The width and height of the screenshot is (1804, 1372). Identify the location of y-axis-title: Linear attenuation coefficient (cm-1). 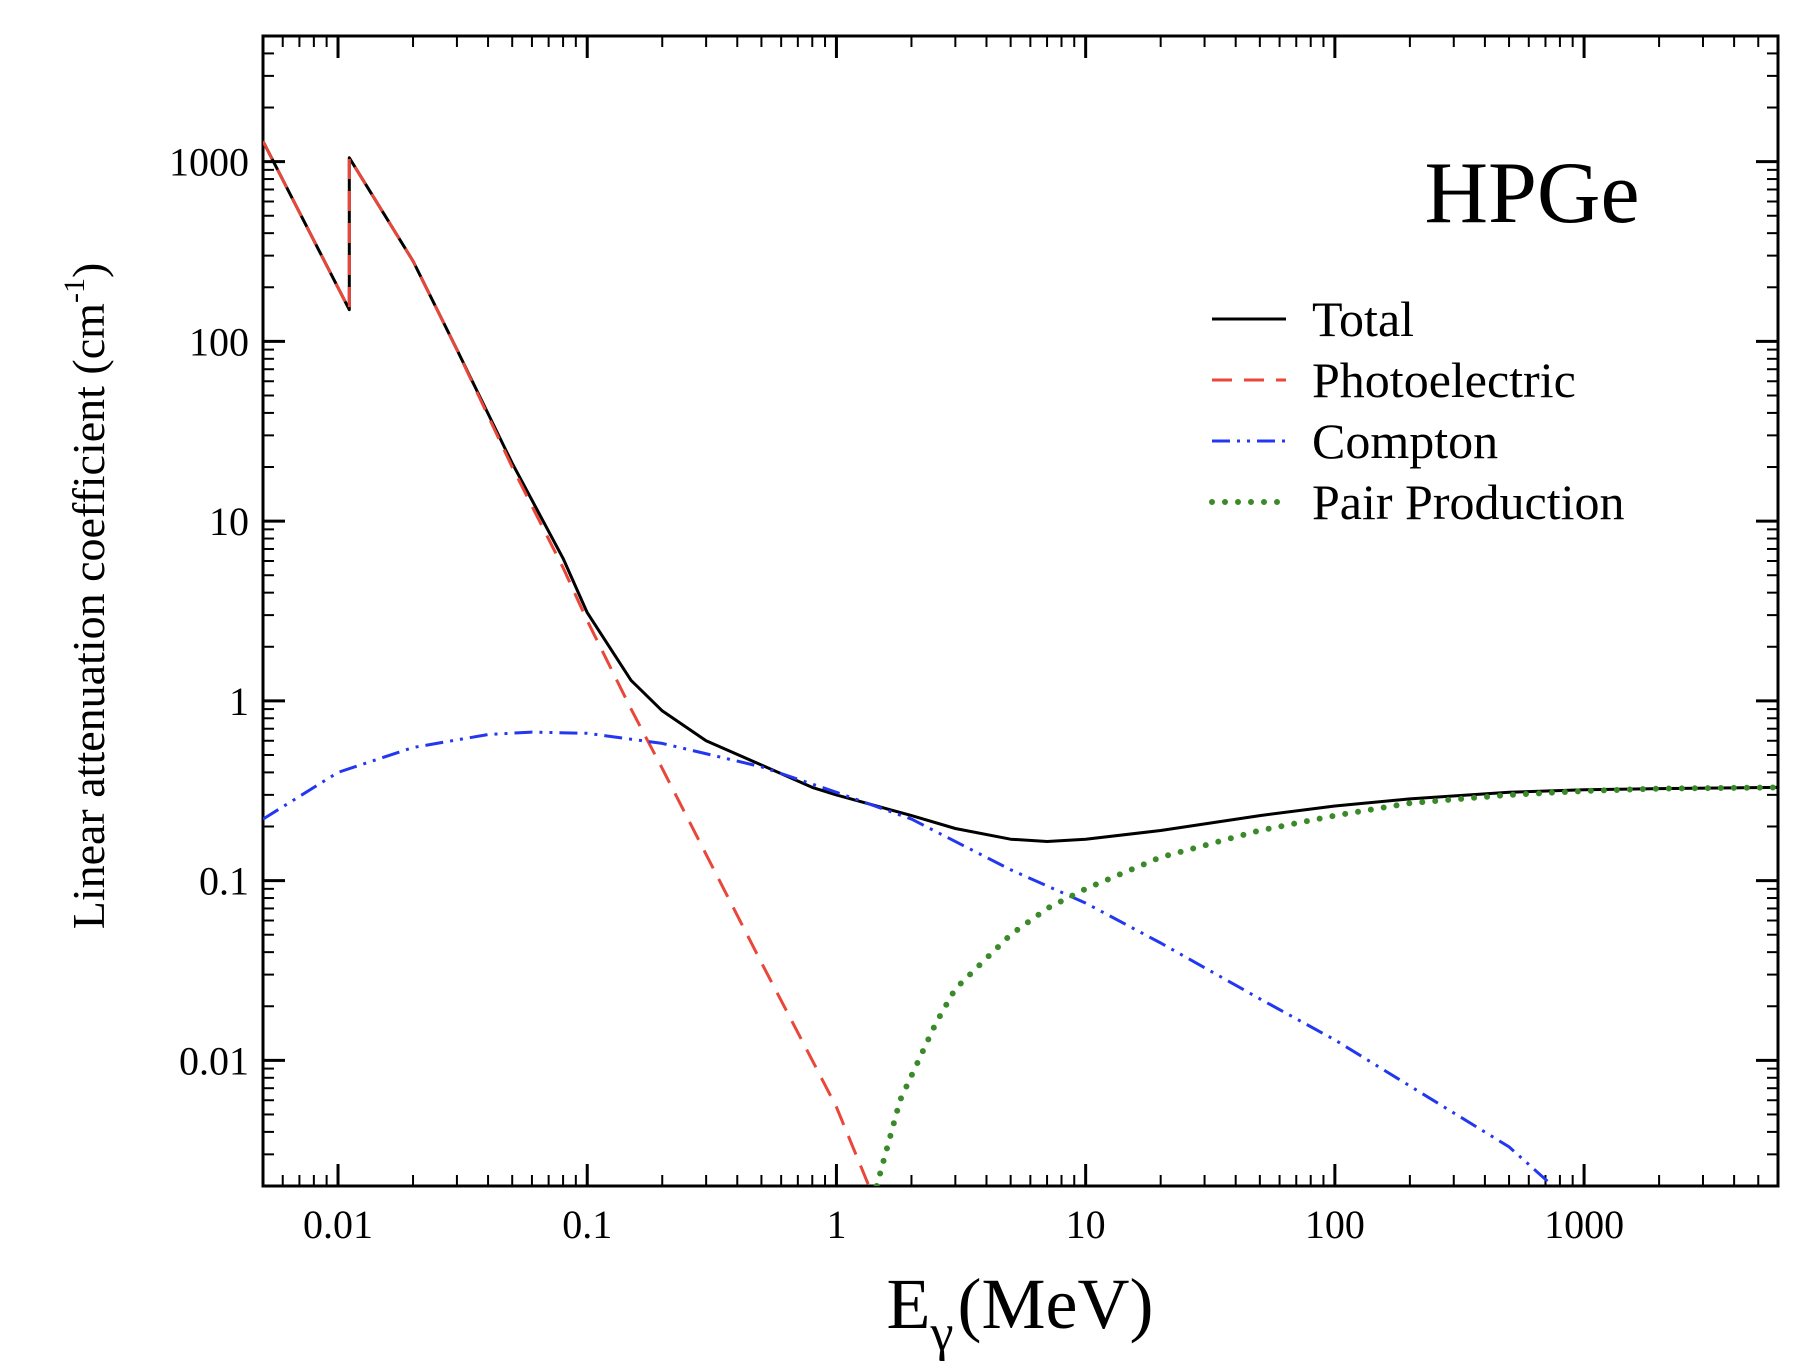
(86, 596).